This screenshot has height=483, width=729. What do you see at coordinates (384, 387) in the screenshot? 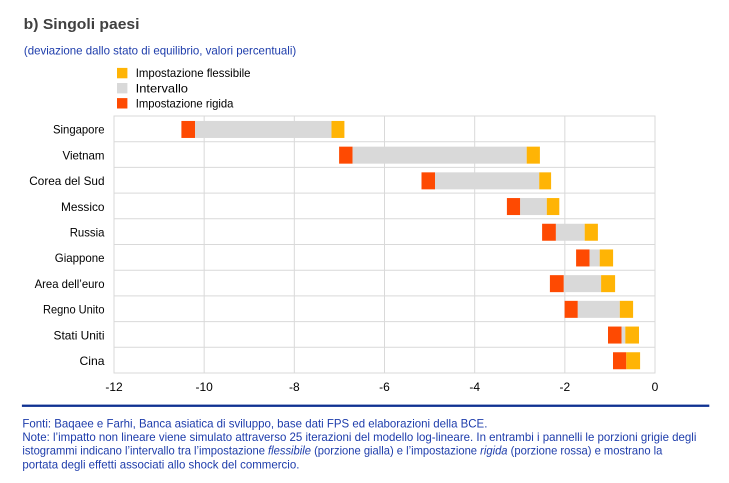
I see `svg-text: -6` at bounding box center [384, 387].